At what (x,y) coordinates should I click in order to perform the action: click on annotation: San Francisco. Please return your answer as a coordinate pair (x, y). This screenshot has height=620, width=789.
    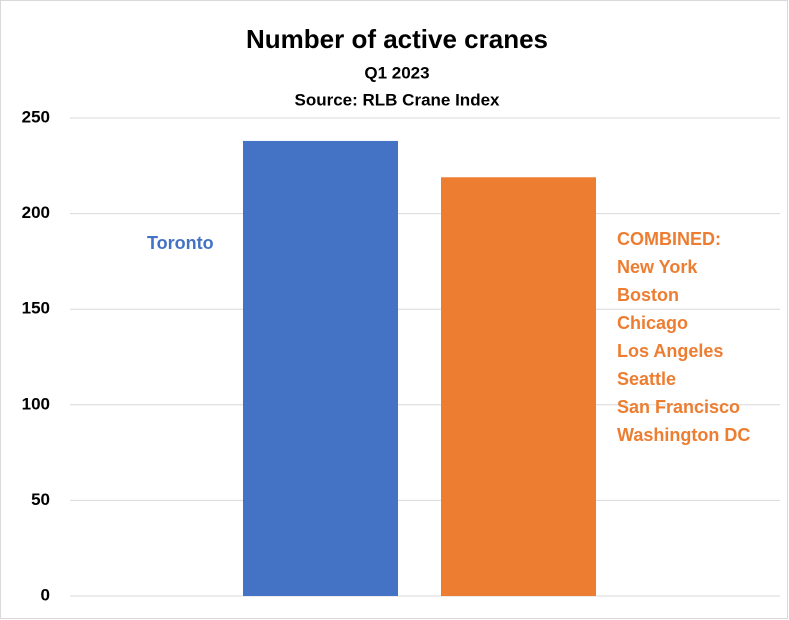
    Looking at the image, I should click on (678, 407).